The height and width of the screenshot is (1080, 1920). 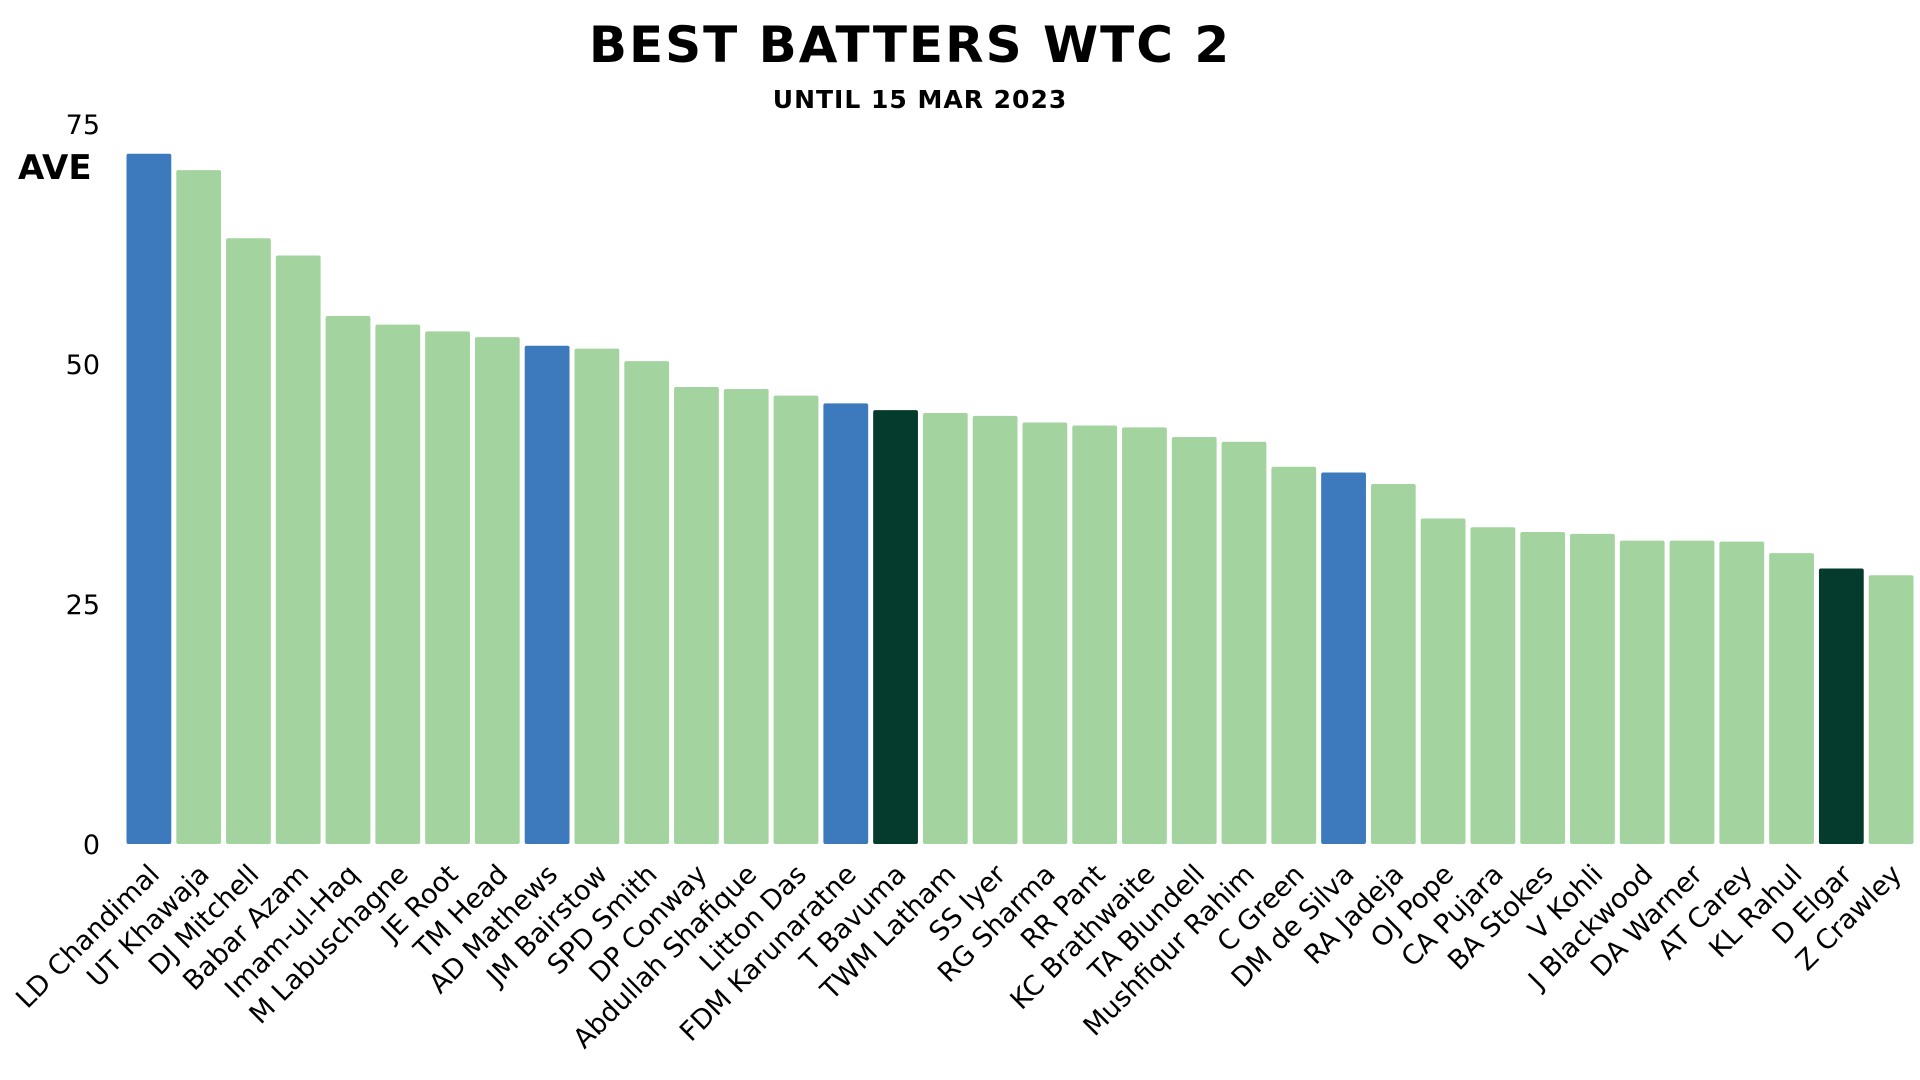 I want to click on y-tick-label: 50, so click(x=83, y=365).